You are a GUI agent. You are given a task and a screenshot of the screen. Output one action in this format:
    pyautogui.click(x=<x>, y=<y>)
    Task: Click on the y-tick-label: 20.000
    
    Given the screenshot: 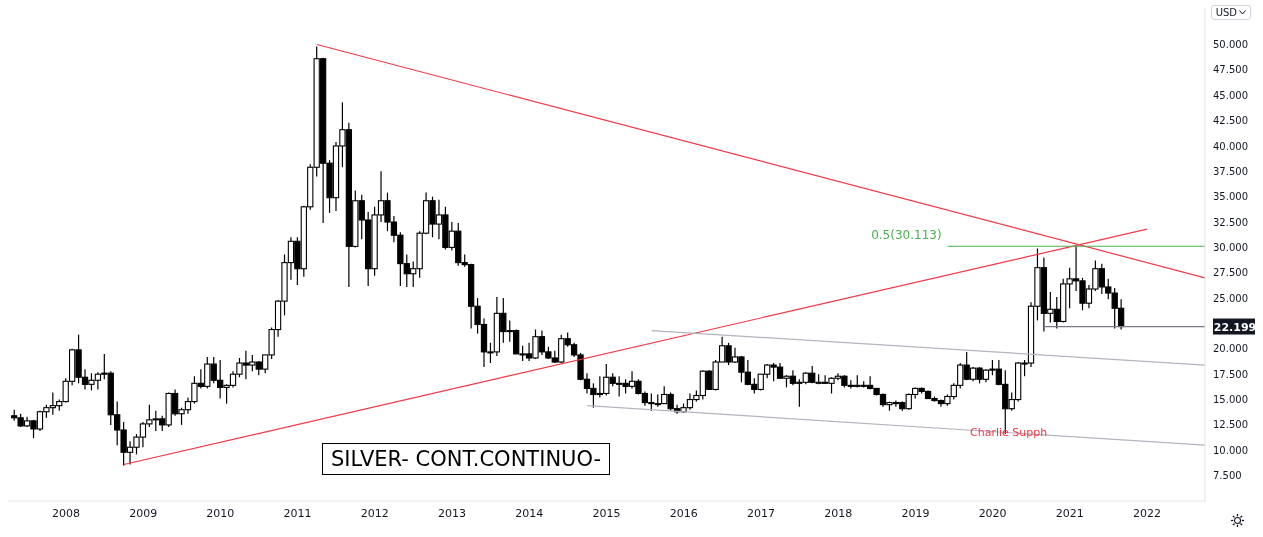 What is the action you would take?
    pyautogui.click(x=1230, y=349)
    